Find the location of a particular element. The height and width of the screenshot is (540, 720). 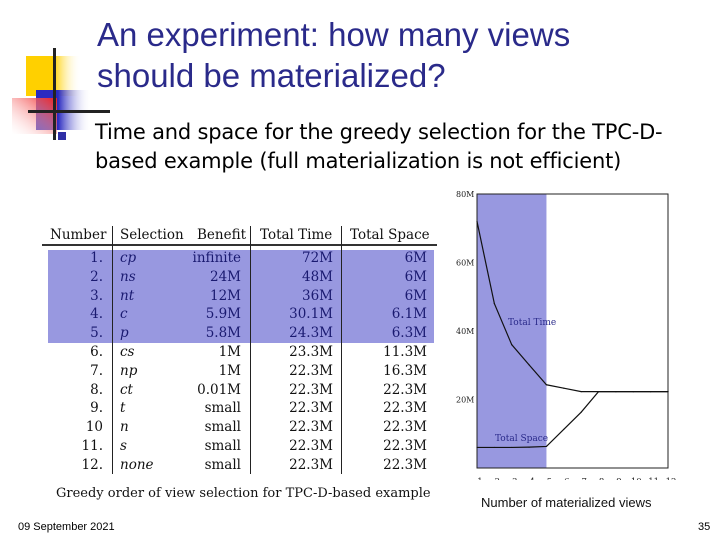

x-tick-label: 12 is located at coordinates (671, 478).